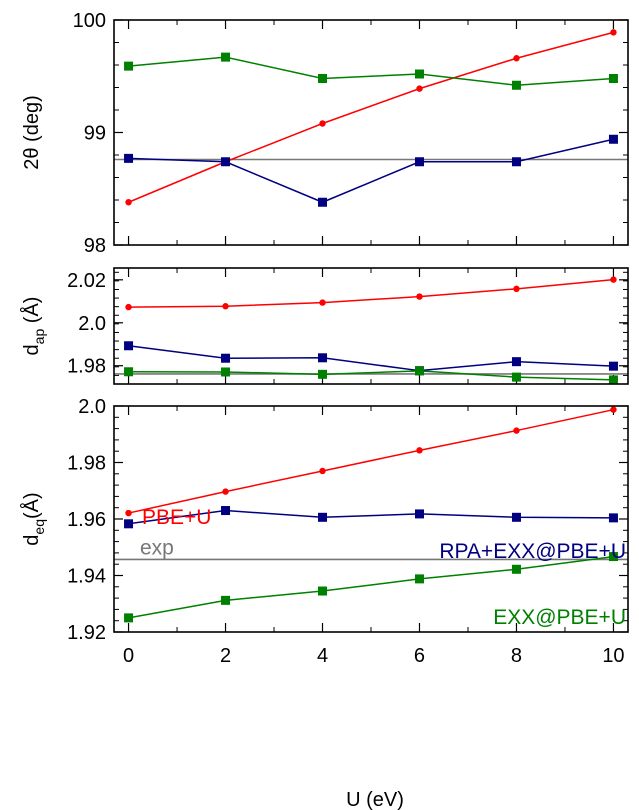 This screenshot has height=810, width=639. I want to click on x-tick-label: 0, so click(128, 656).